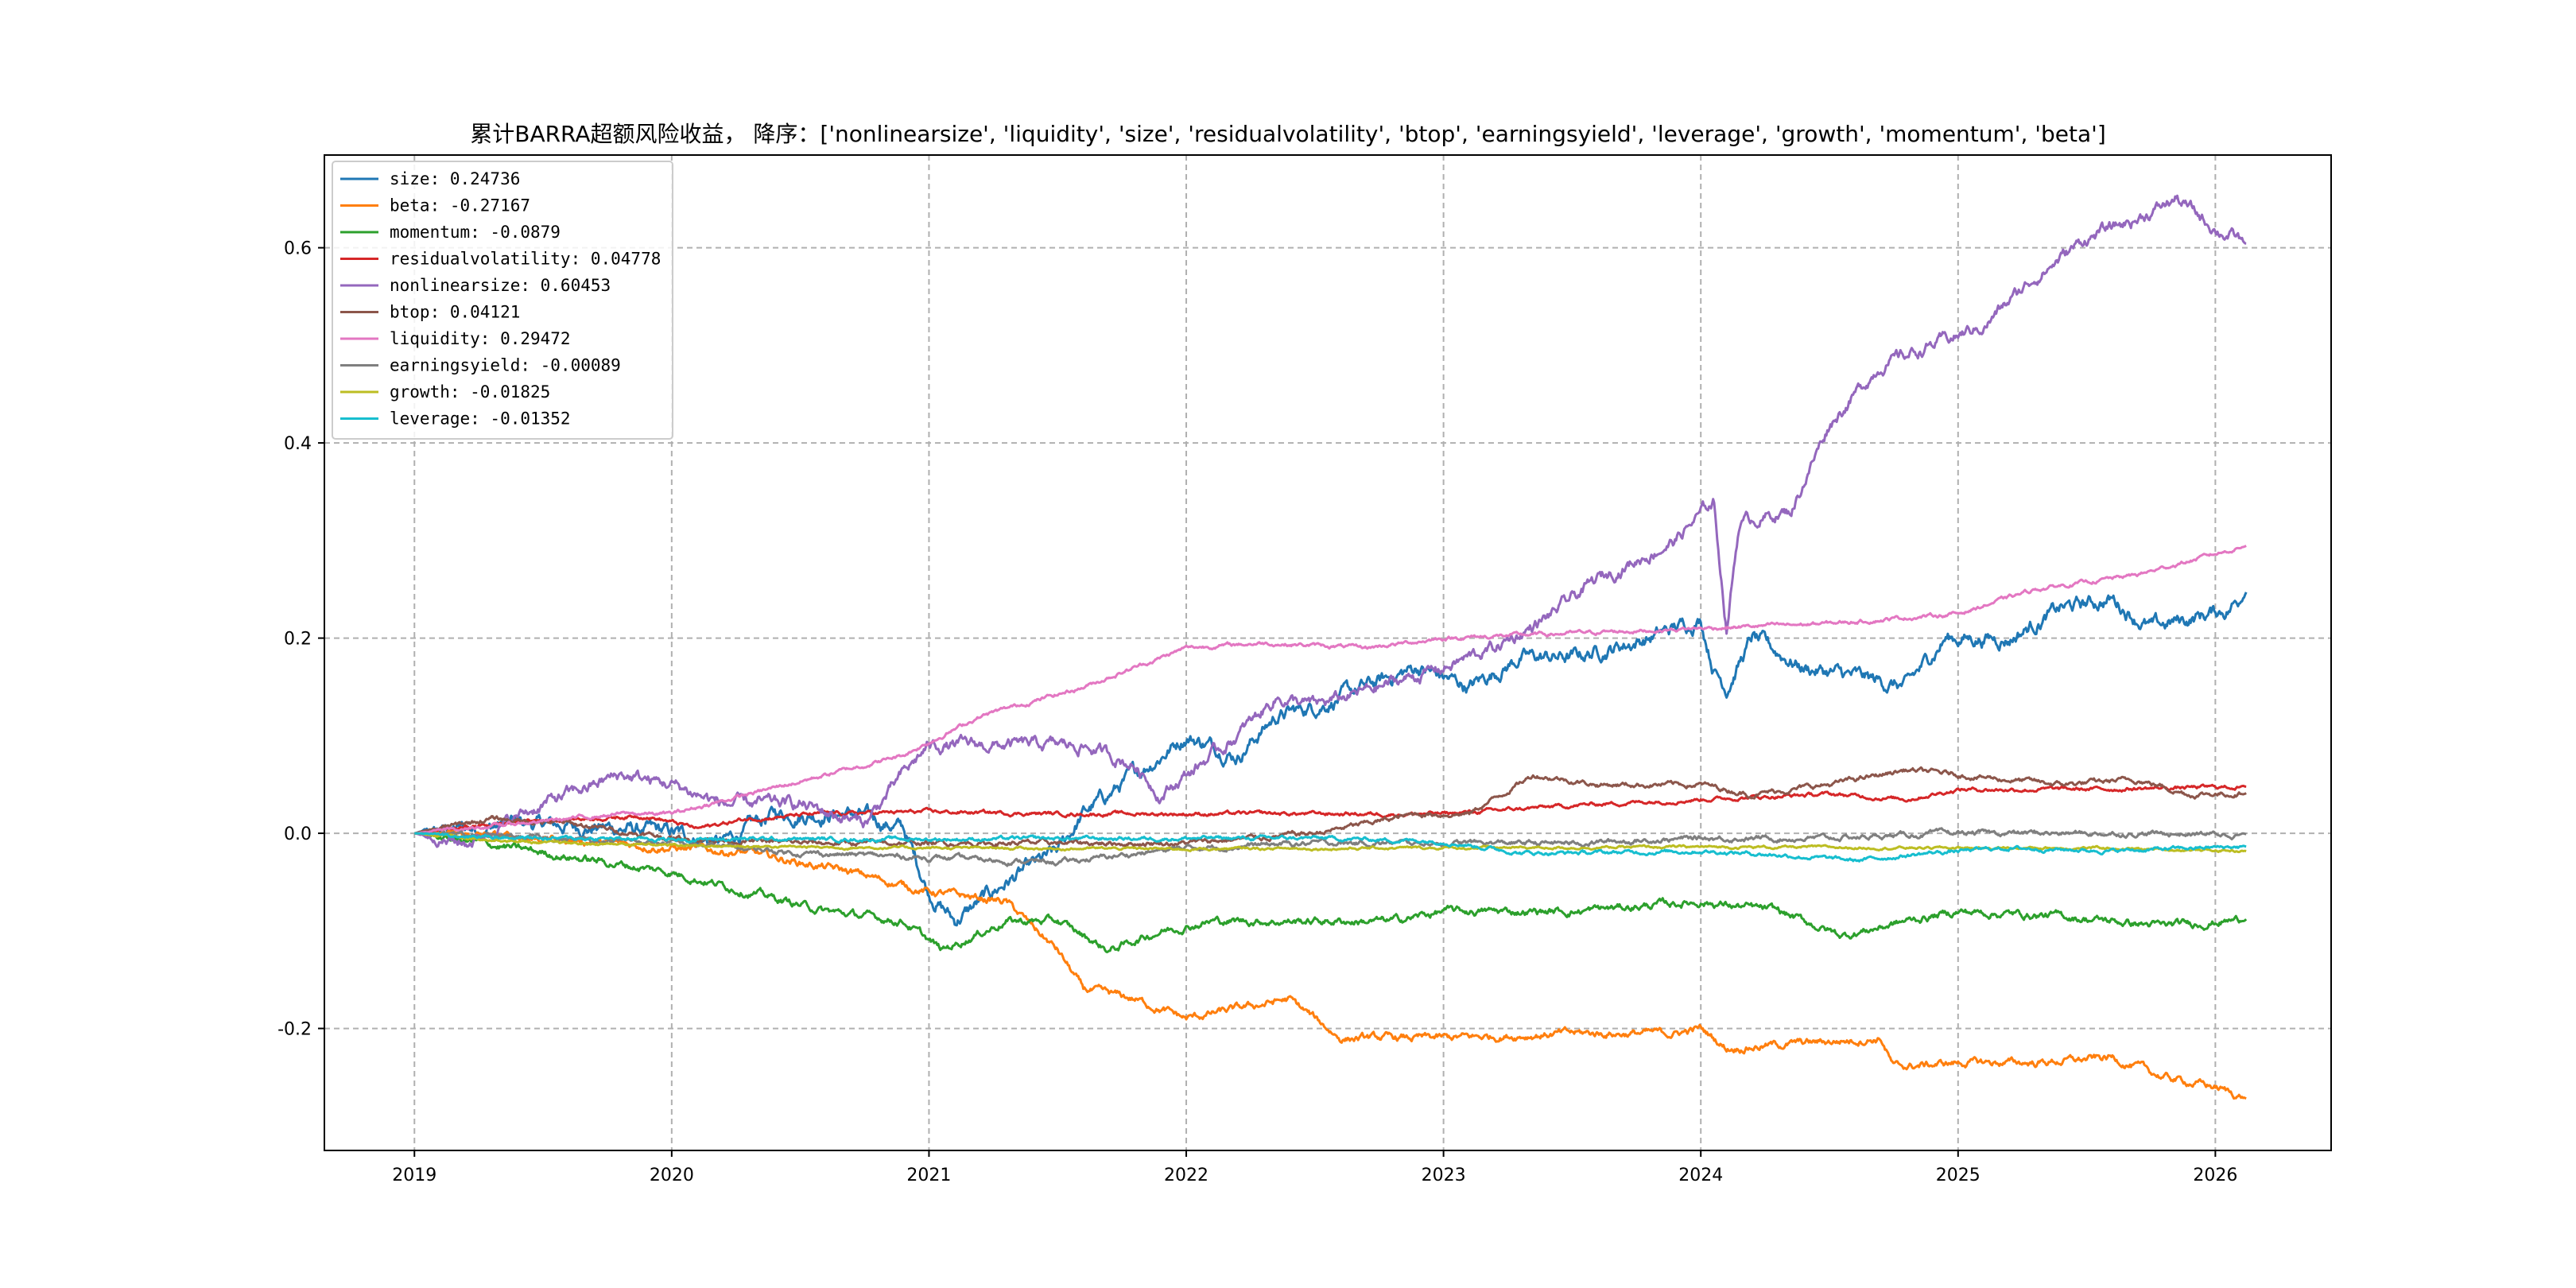 This screenshot has width=2576, height=1288. I want to click on x-tick-label: 2024, so click(1700, 1175).